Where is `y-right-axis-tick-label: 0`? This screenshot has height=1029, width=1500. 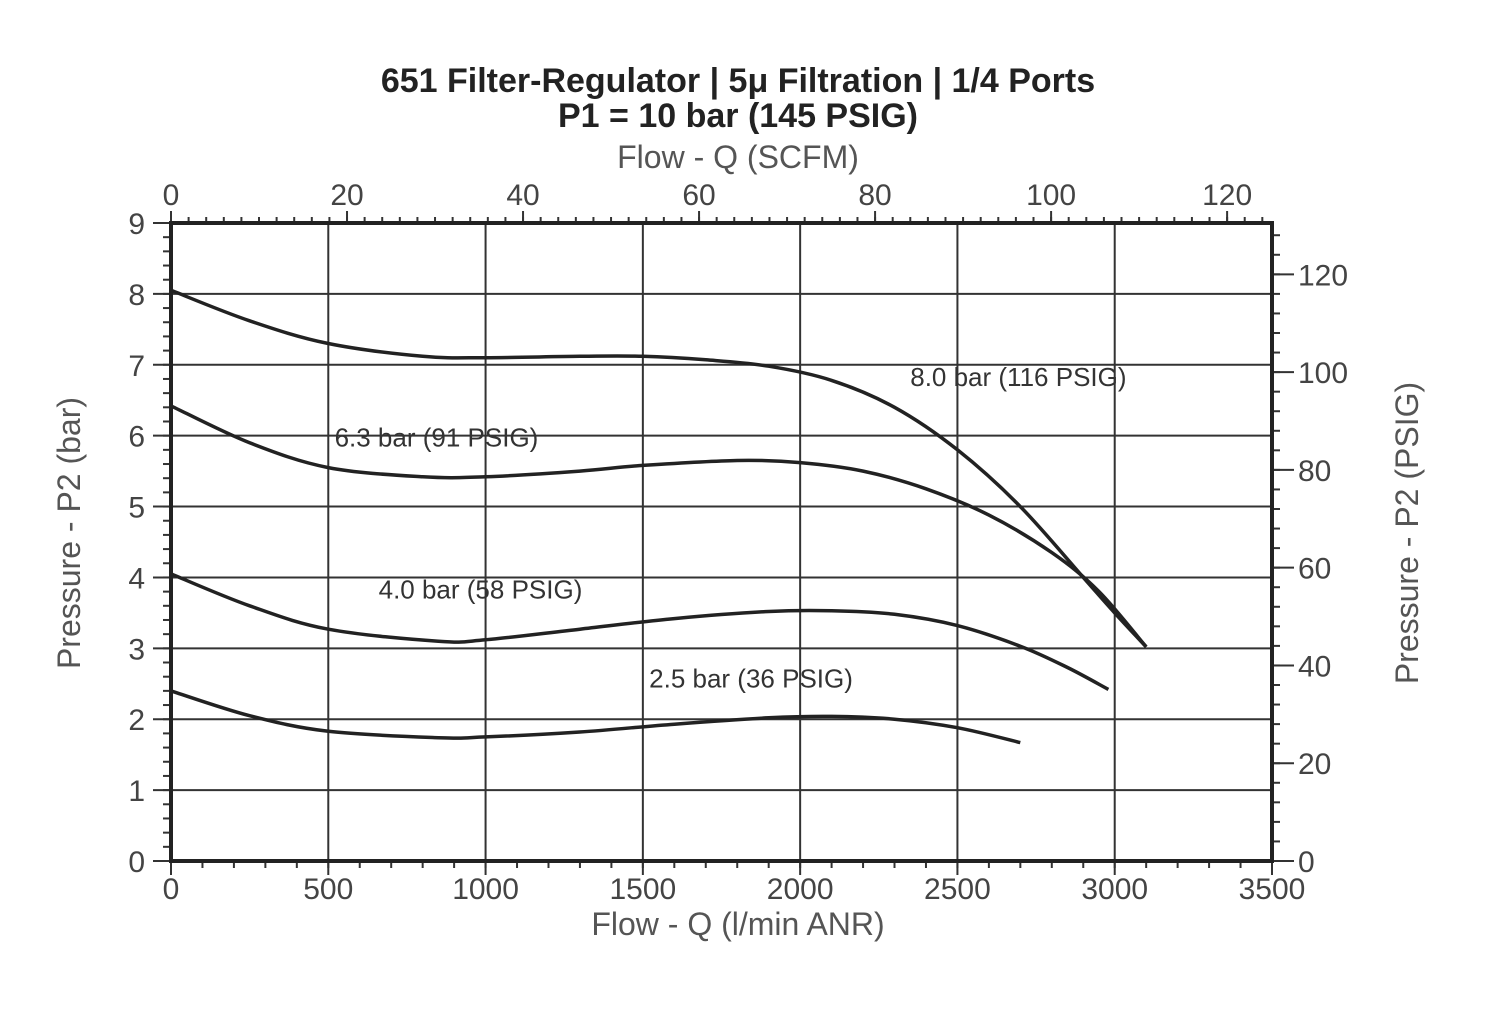 y-right-axis-tick-label: 0 is located at coordinates (1306, 862).